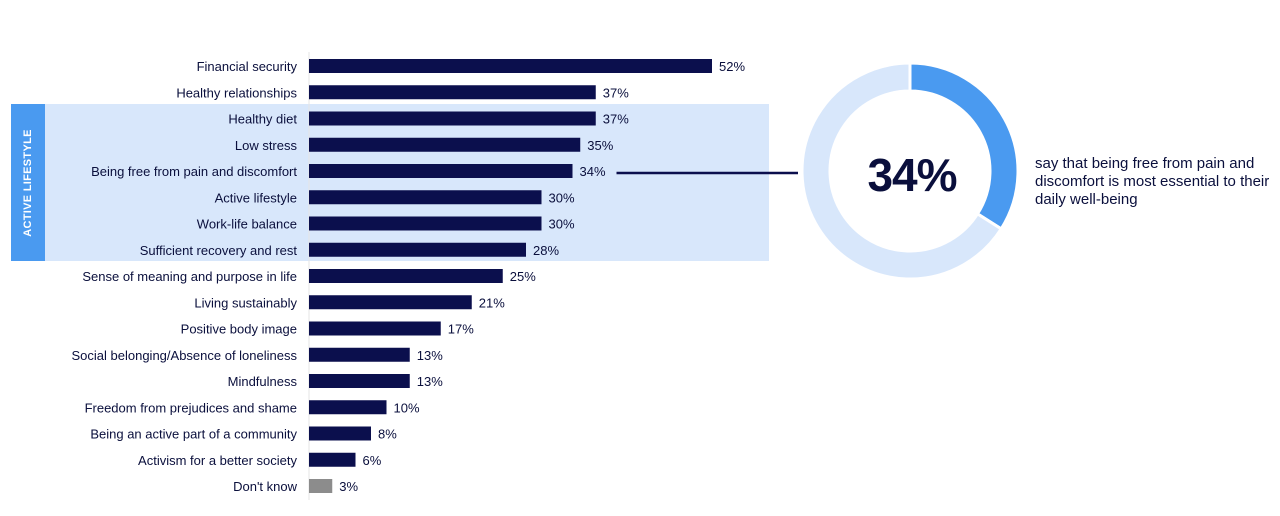 This screenshot has height=516, width=1280. I want to click on category-label: Being an active part of a community, so click(193, 434).